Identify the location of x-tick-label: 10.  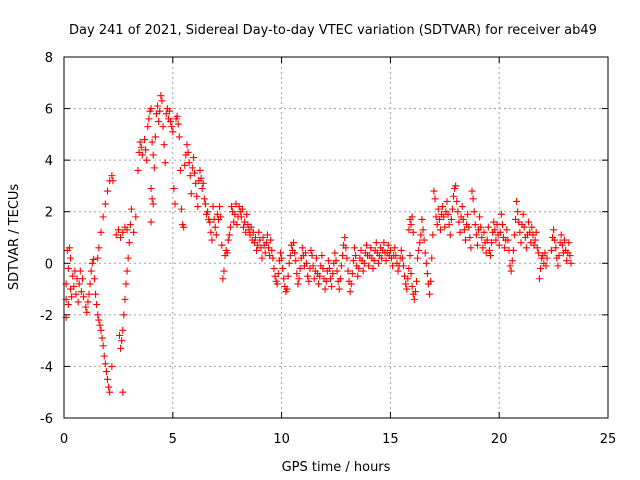
(281, 439).